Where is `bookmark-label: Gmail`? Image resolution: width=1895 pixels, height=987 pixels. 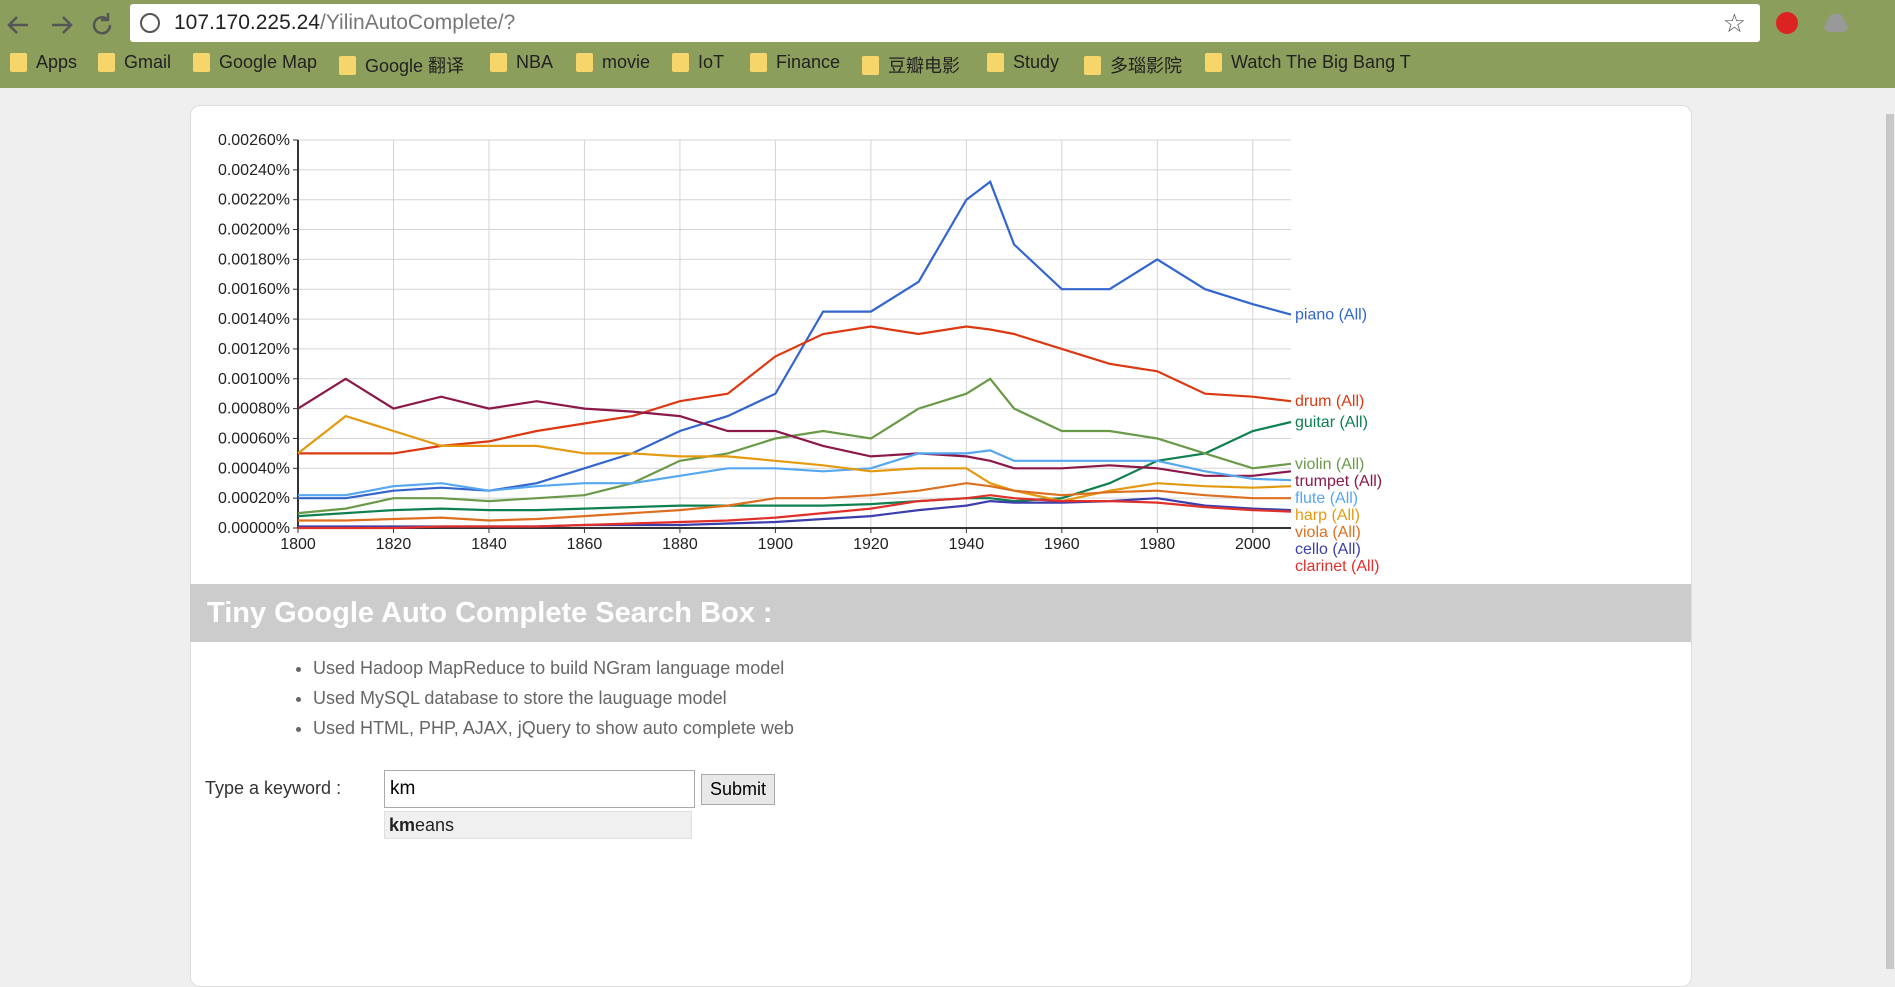
bookmark-label: Gmail is located at coordinates (148, 62).